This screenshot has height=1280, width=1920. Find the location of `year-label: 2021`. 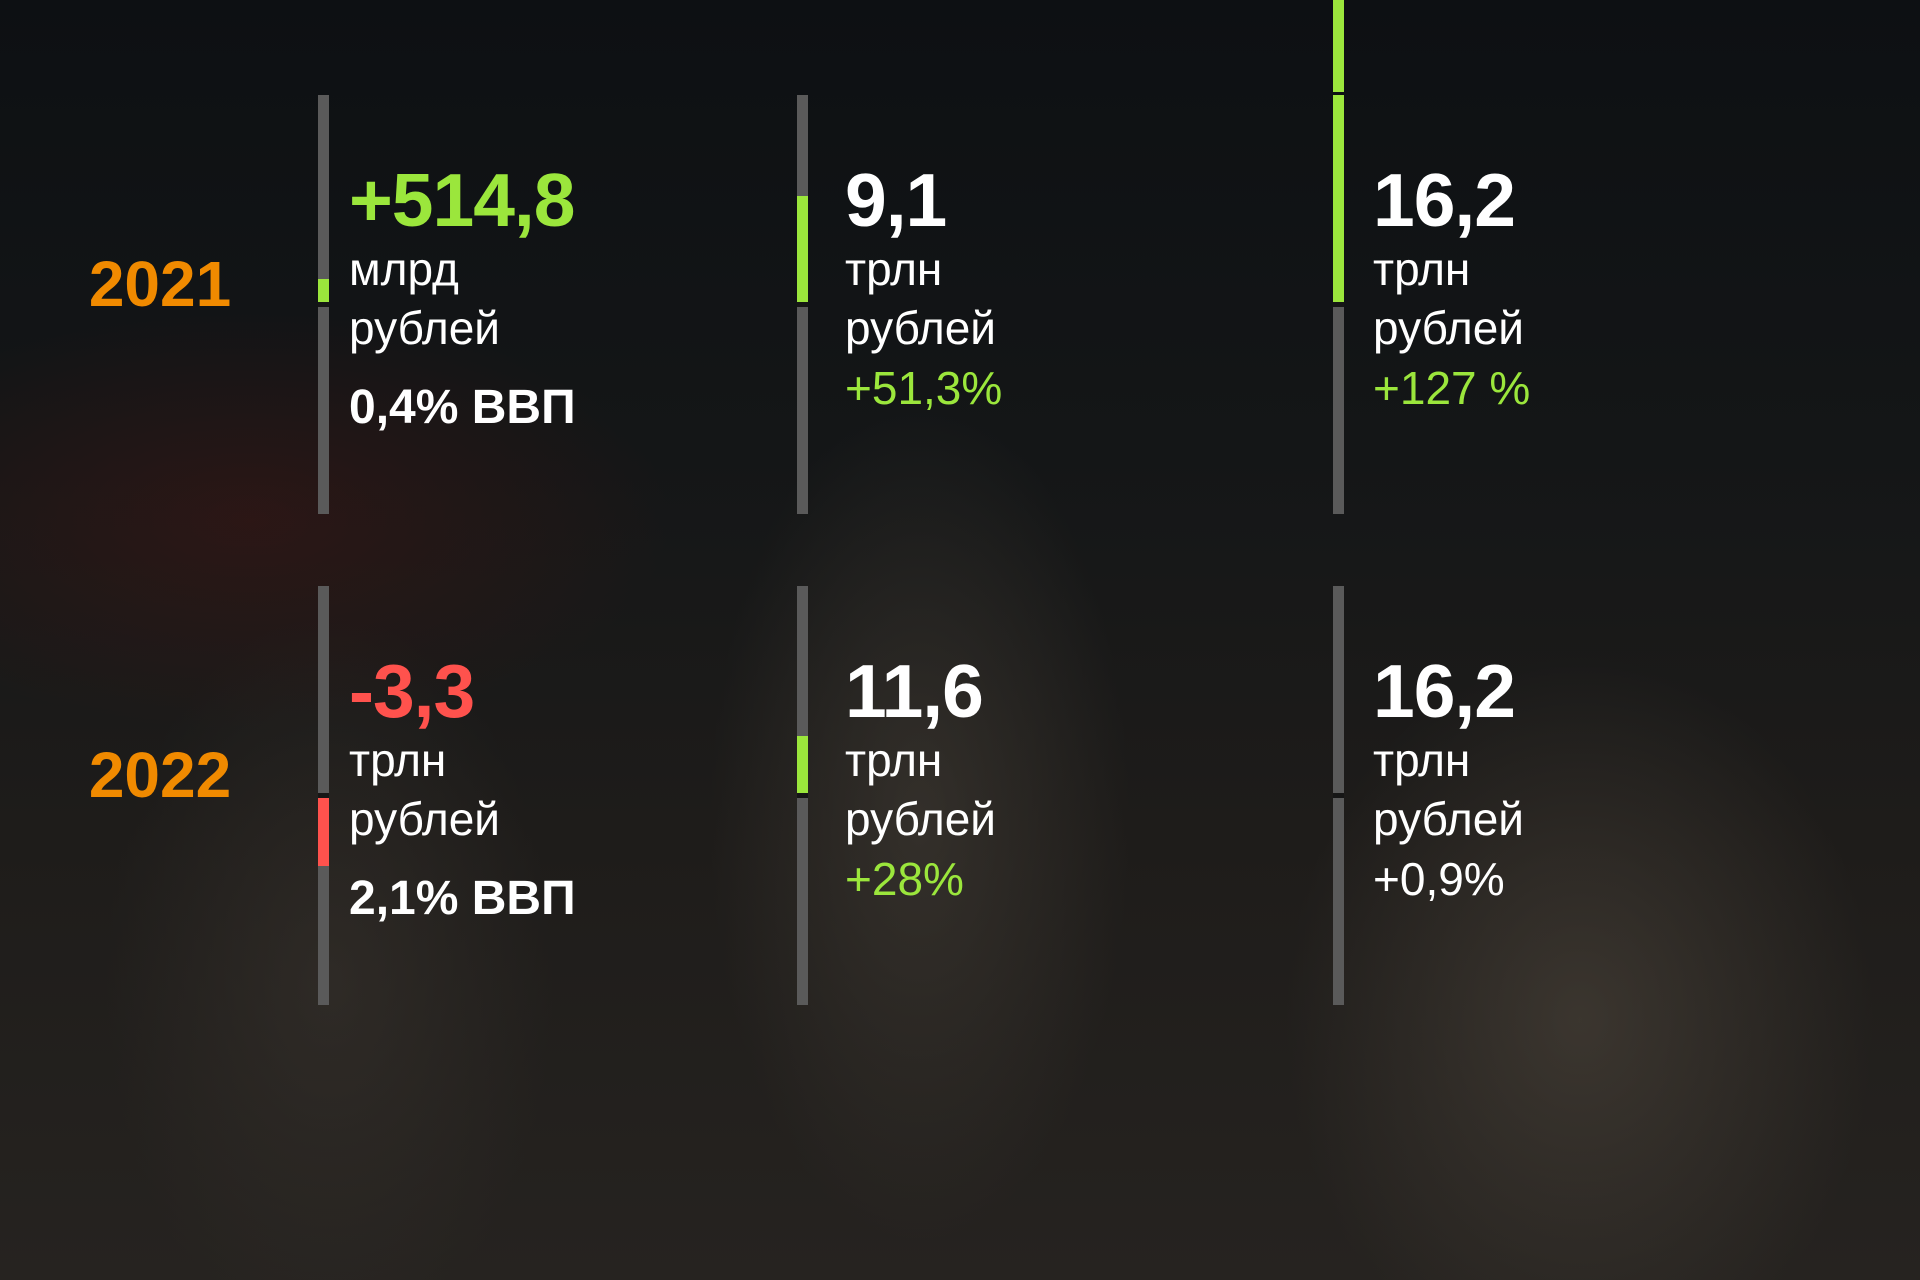

year-label: 2021 is located at coordinates (160, 284).